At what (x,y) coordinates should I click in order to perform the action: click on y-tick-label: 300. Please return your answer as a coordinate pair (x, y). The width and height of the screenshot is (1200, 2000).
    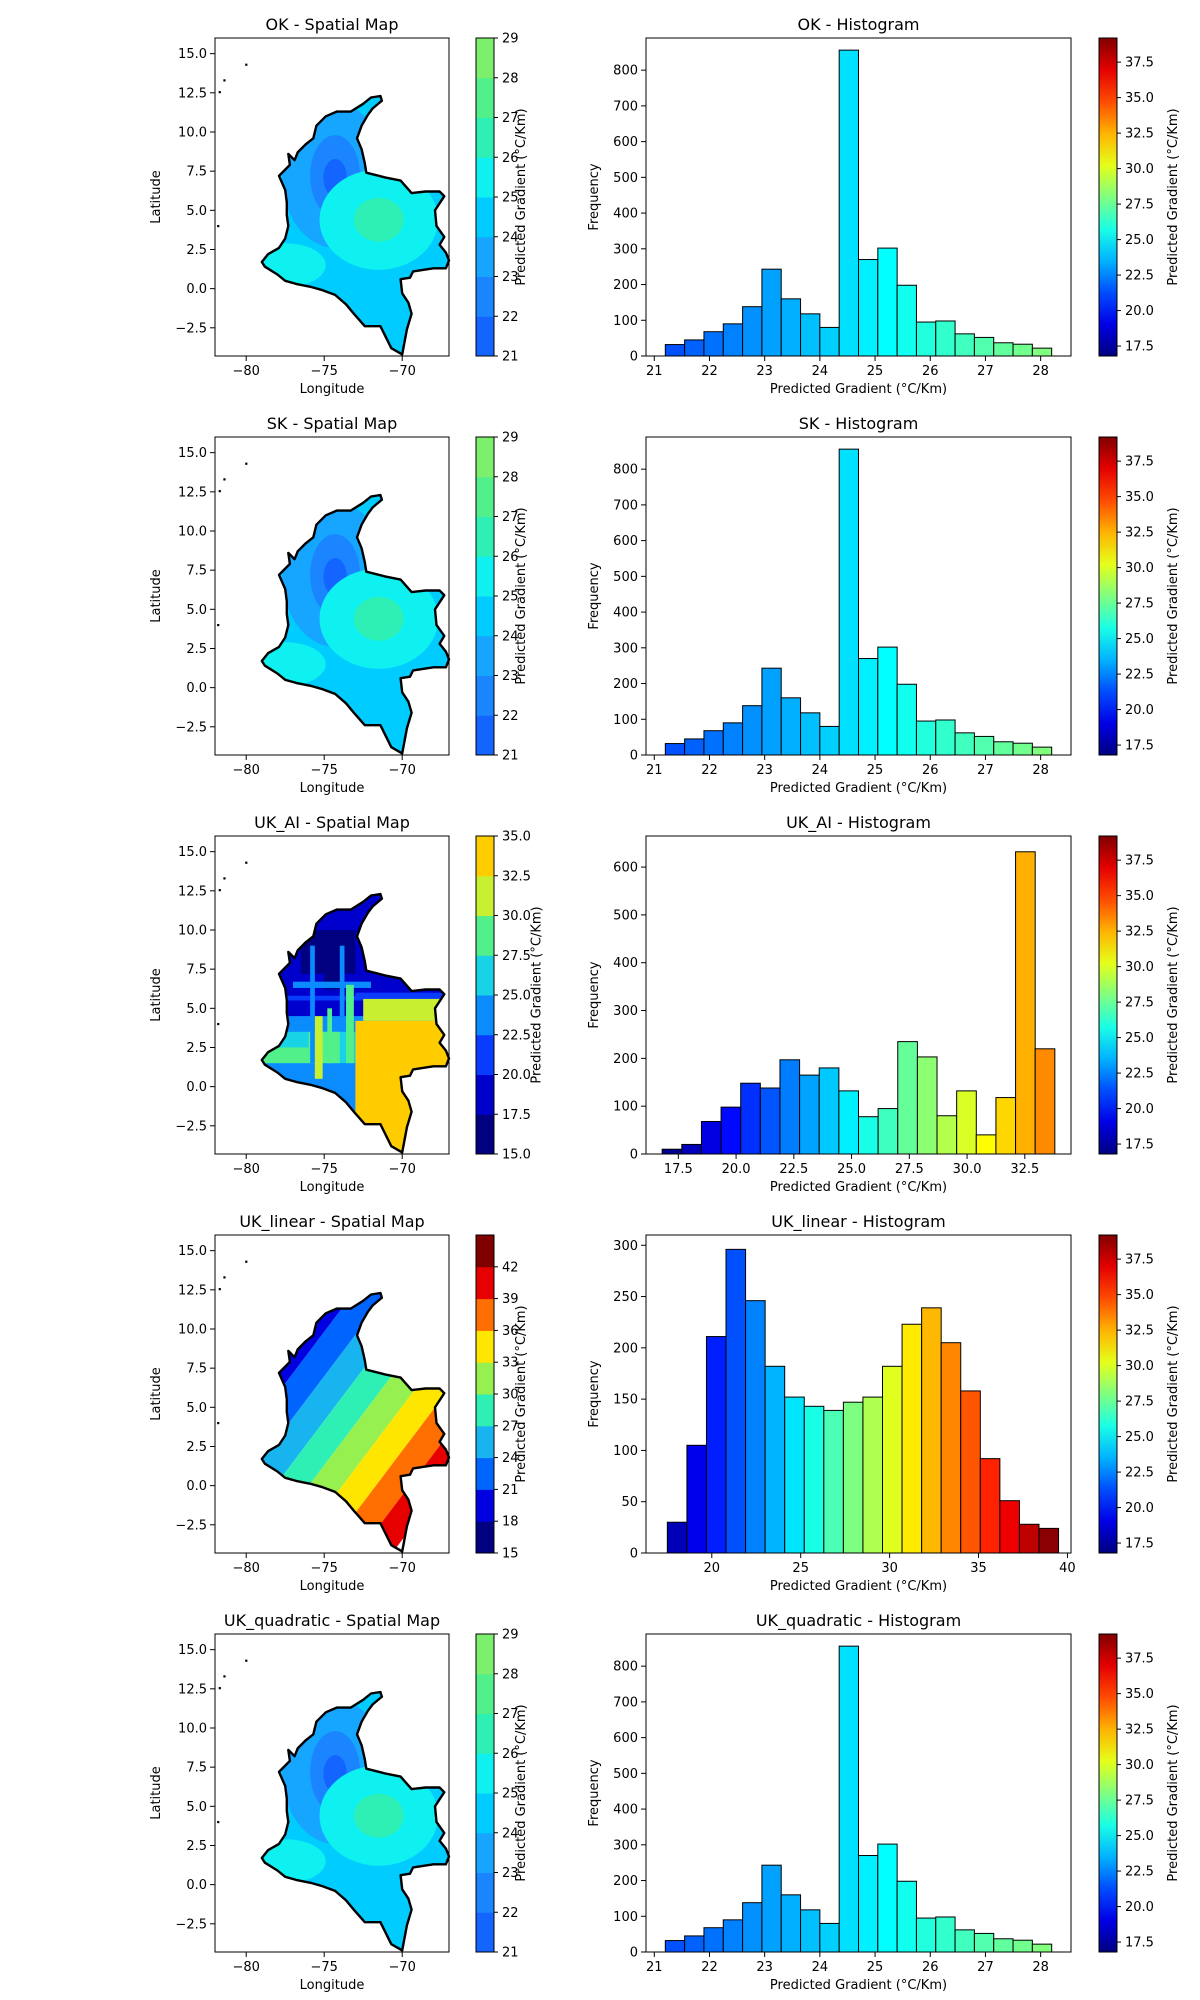
    Looking at the image, I should click on (625, 648).